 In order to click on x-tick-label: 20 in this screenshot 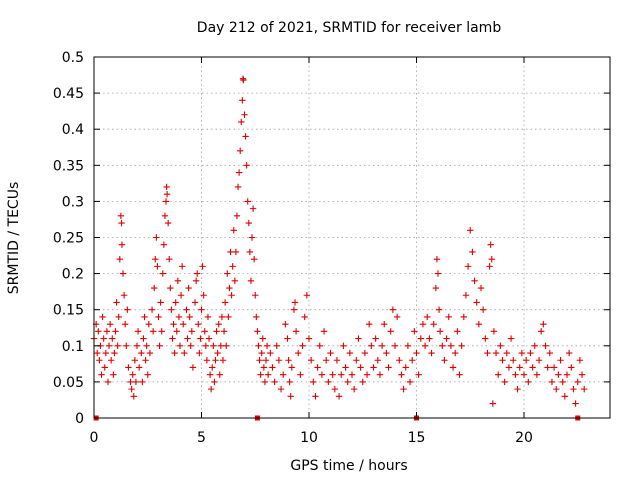, I will do `click(524, 438)`.